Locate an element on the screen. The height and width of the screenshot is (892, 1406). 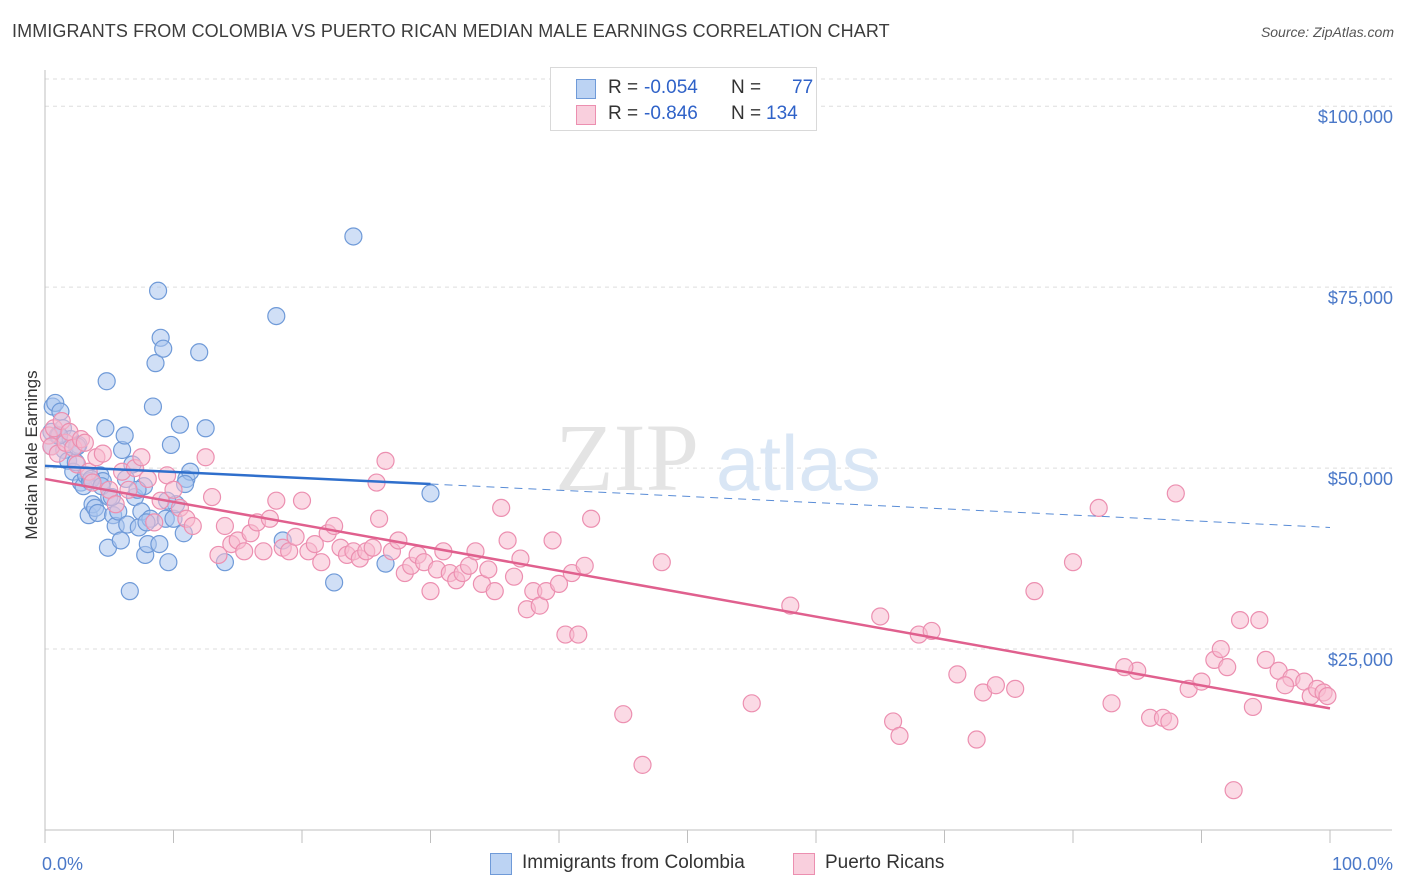
y-tick-label: $50,000 is located at coordinates (1360, 479).